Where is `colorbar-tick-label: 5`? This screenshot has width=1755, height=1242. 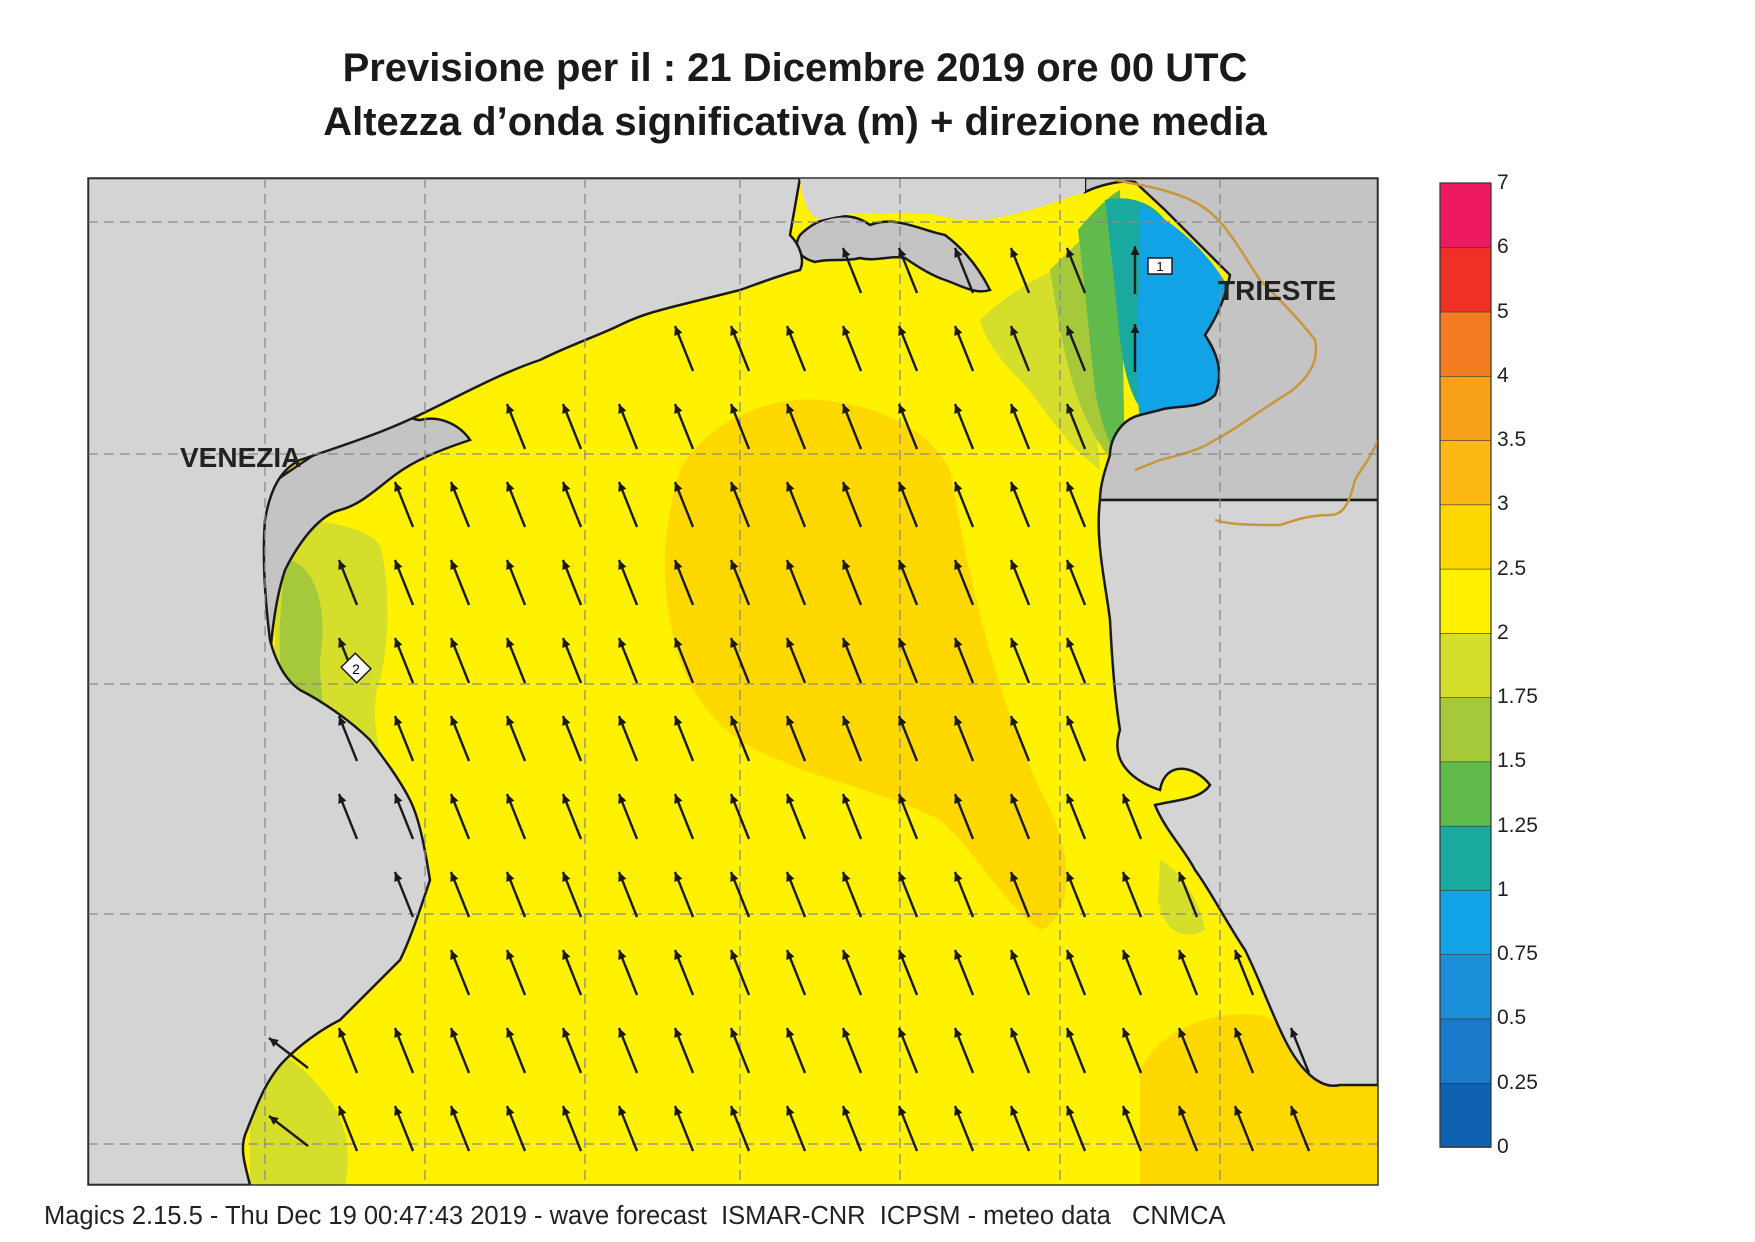
colorbar-tick-label: 5 is located at coordinates (1503, 311).